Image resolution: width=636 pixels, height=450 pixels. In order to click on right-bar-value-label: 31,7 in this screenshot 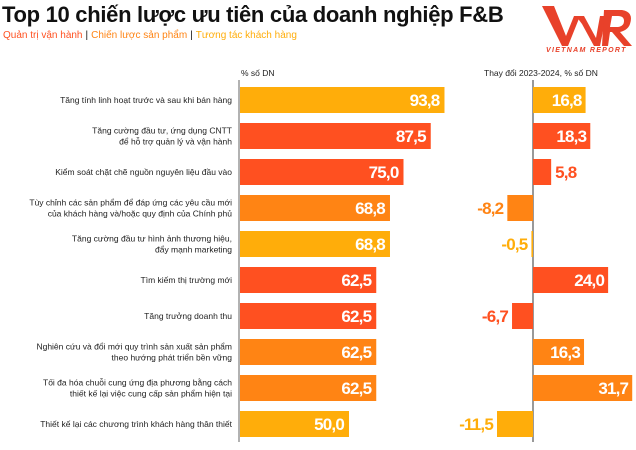, I will do `click(613, 388)`.